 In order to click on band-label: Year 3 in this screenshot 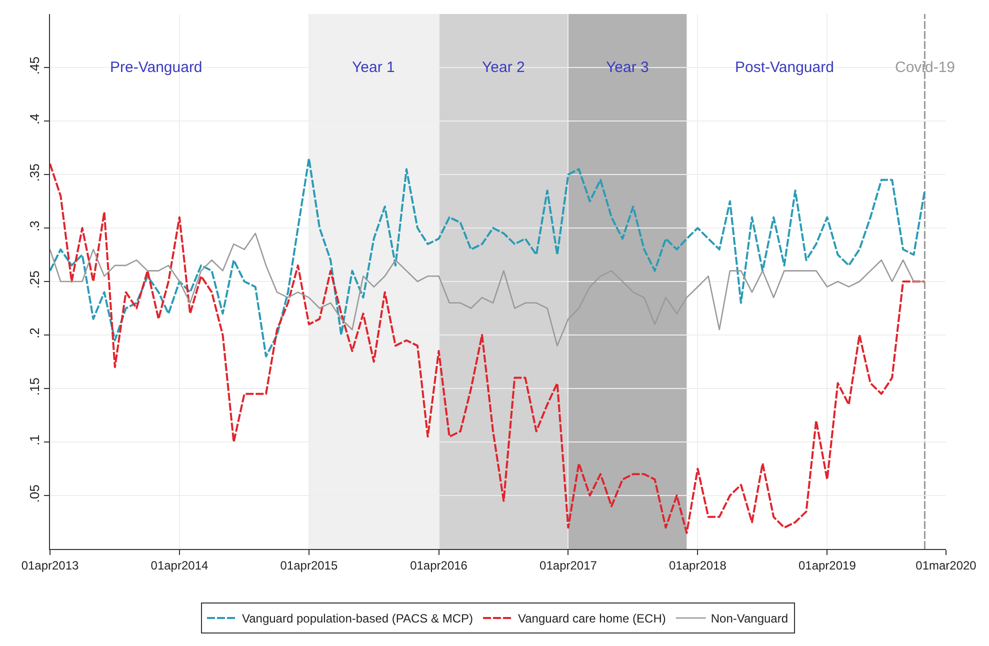, I will do `click(627, 67)`.